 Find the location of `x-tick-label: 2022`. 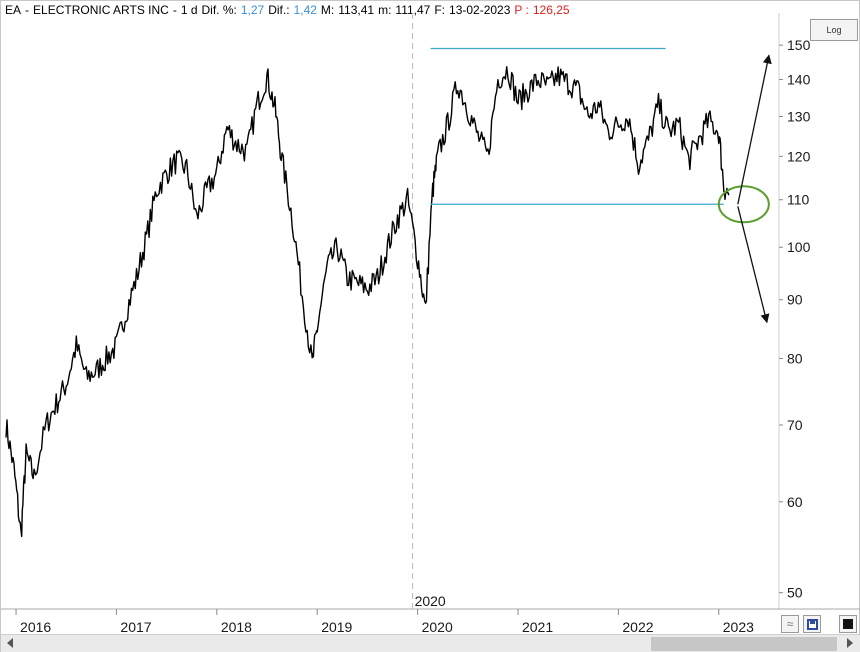

x-tick-label: 2022 is located at coordinates (637, 626).